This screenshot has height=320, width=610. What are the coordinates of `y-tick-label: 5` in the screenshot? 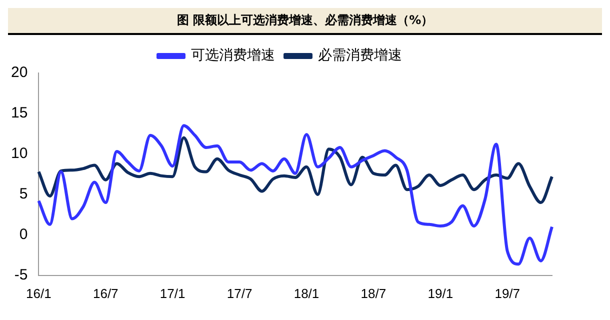 It's located at (23, 194).